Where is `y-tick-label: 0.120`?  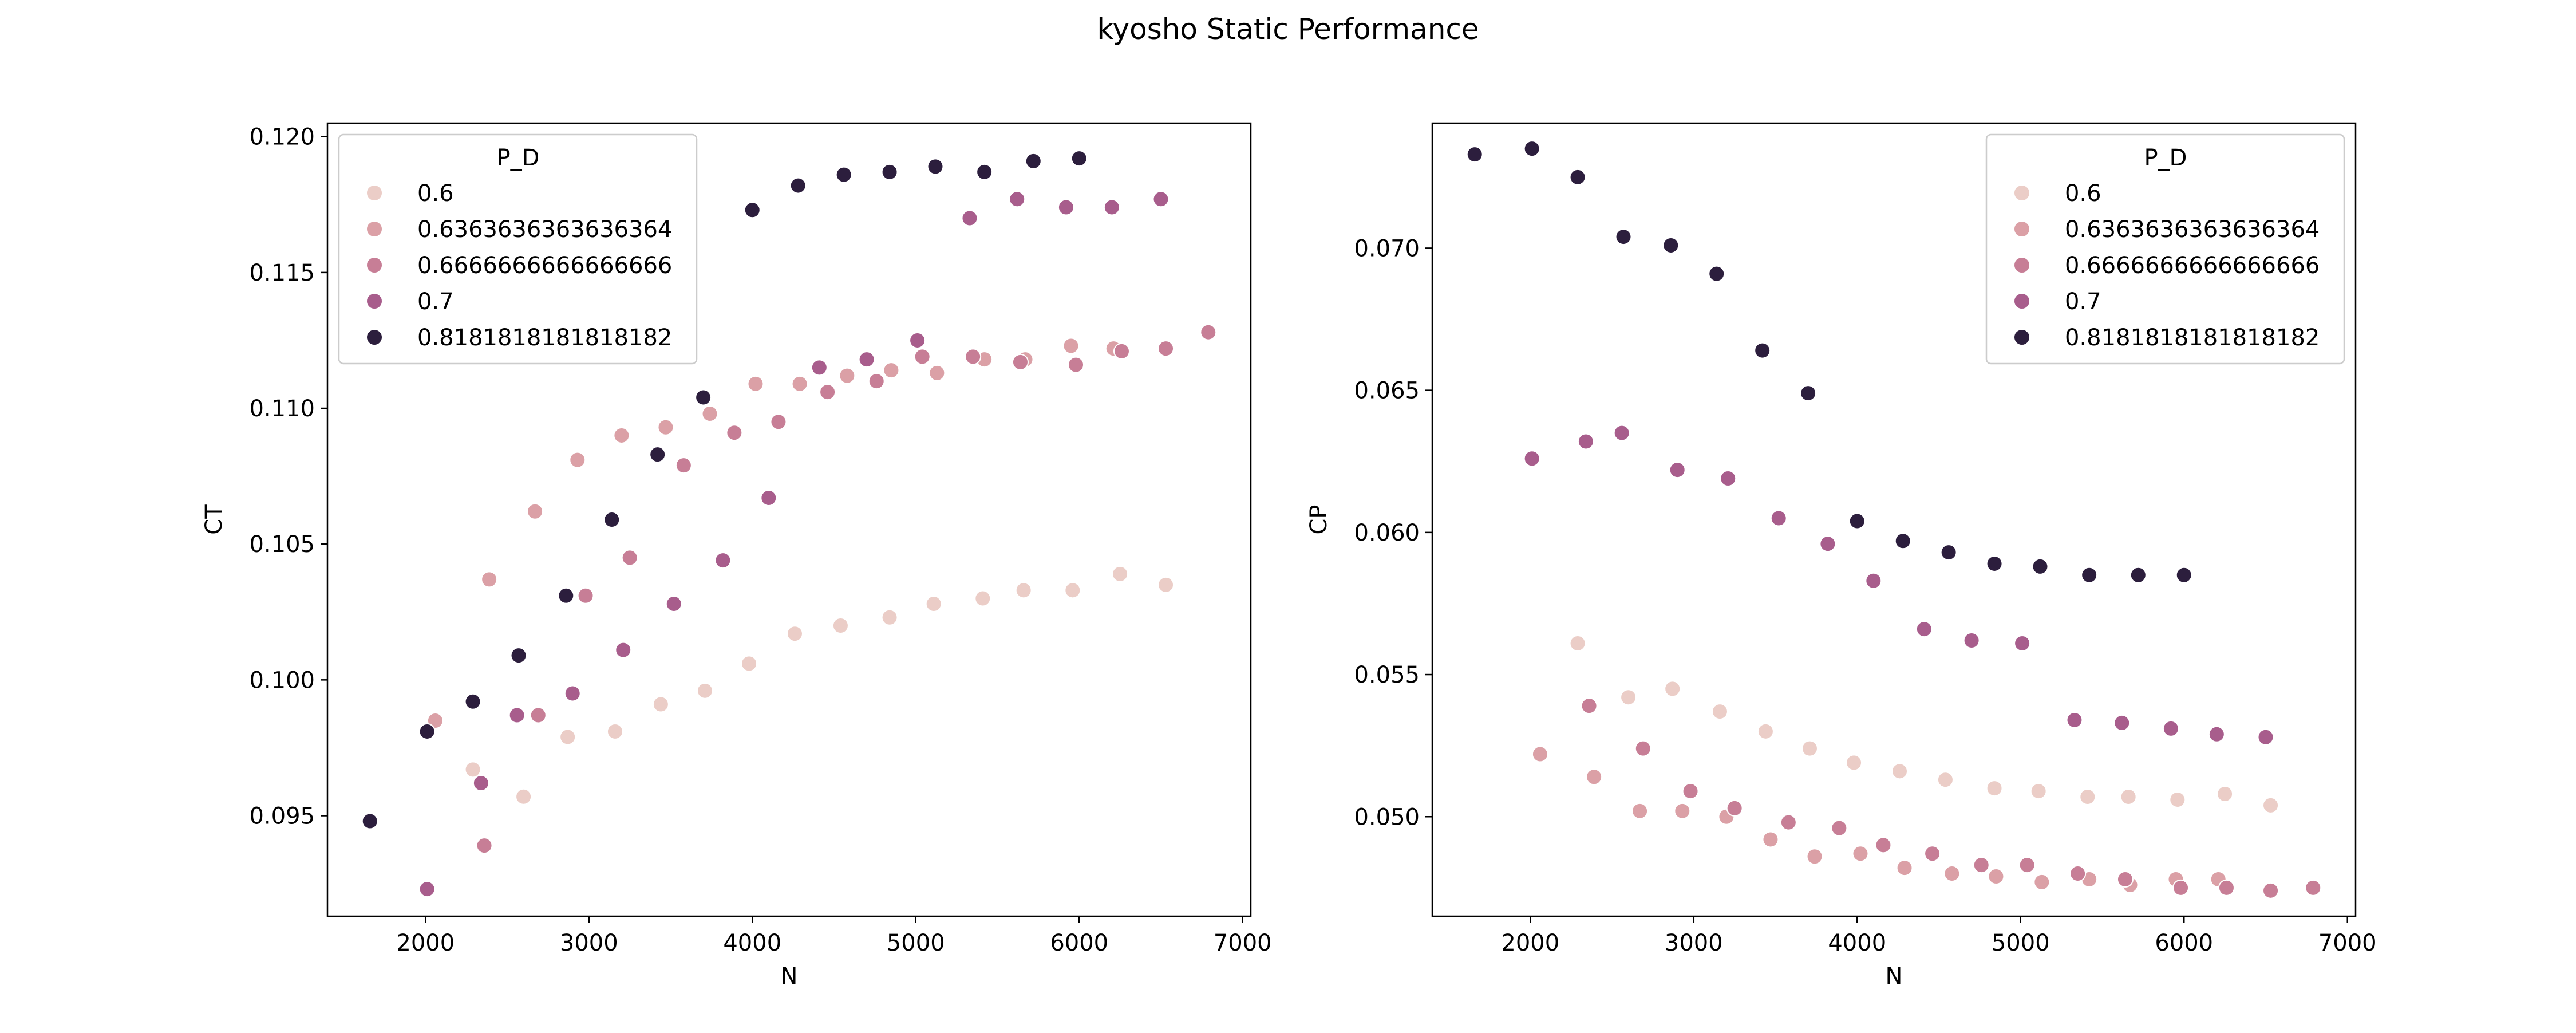
y-tick-label: 0.120 is located at coordinates (282, 137).